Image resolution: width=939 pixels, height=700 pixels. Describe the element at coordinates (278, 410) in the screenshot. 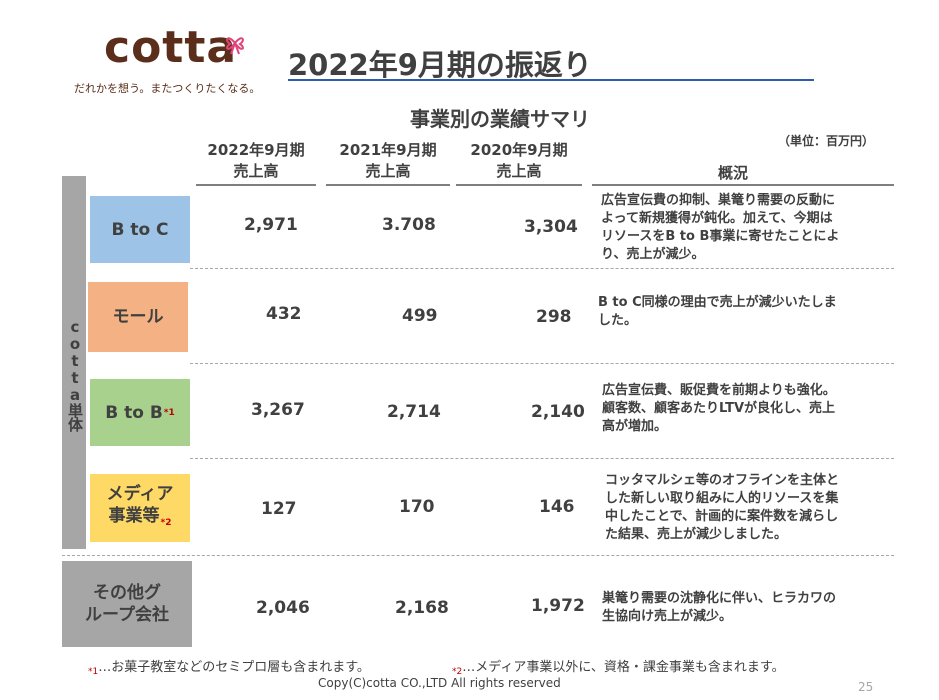

I see `value-2022: 3,267` at that location.